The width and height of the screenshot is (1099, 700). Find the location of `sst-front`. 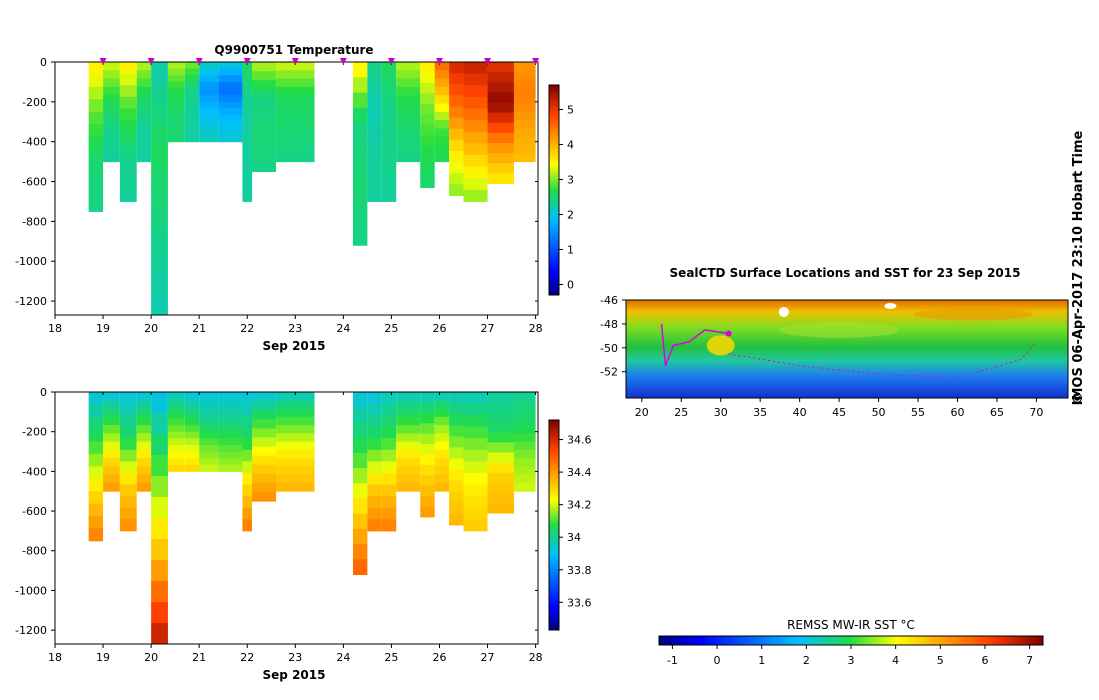

sst-front is located at coordinates (839, 329).